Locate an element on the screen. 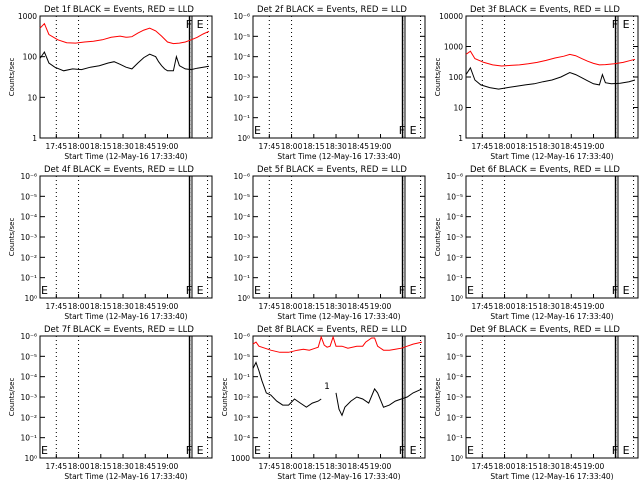  annotation: 1 is located at coordinates (327, 387).